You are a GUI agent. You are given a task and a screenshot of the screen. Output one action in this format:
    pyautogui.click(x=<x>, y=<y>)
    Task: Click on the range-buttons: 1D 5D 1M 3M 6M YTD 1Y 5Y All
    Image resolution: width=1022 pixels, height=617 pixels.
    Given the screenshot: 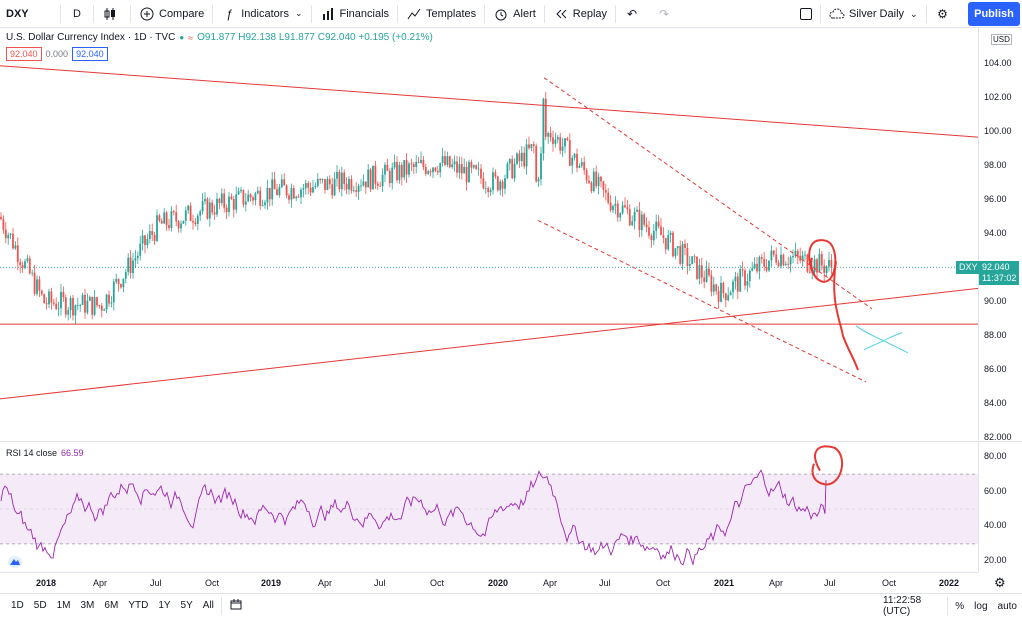 What is the action you would take?
    pyautogui.click(x=109, y=605)
    